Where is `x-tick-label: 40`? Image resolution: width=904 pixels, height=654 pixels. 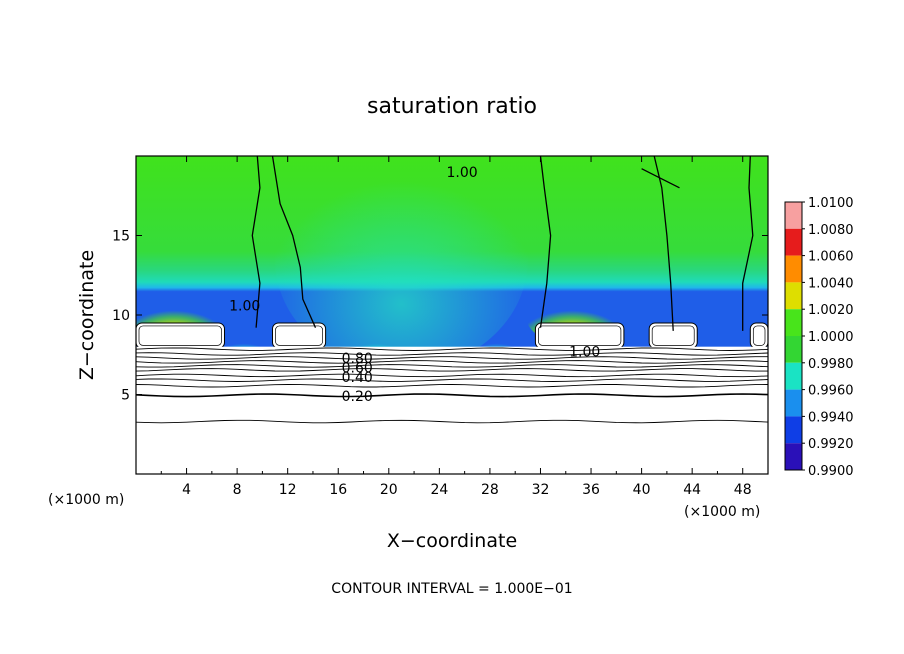
x-tick-label: 40 is located at coordinates (642, 490).